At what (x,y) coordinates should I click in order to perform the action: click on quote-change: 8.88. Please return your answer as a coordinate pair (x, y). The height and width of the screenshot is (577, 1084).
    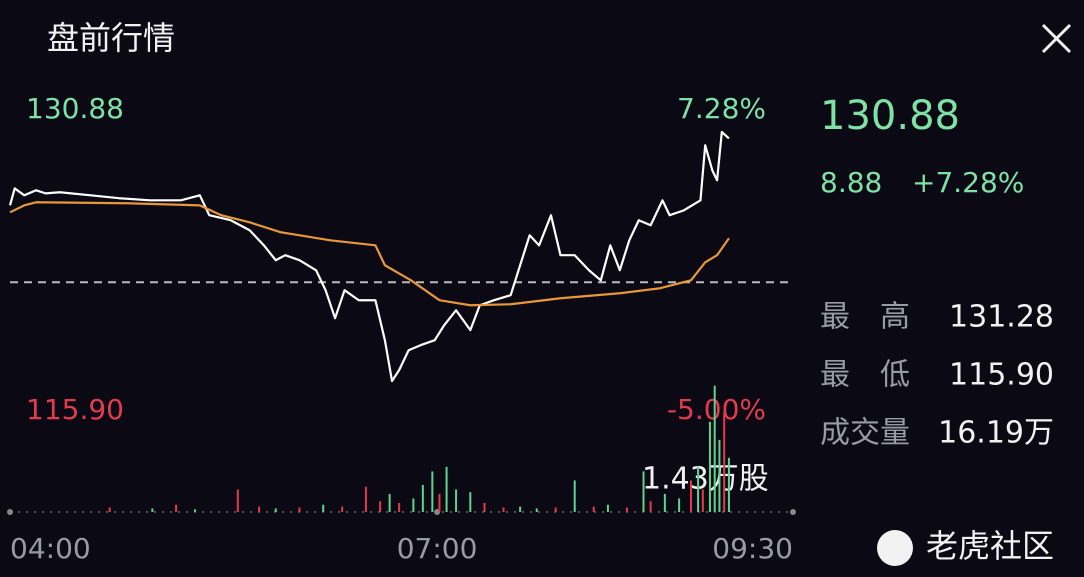
    Looking at the image, I should click on (851, 182).